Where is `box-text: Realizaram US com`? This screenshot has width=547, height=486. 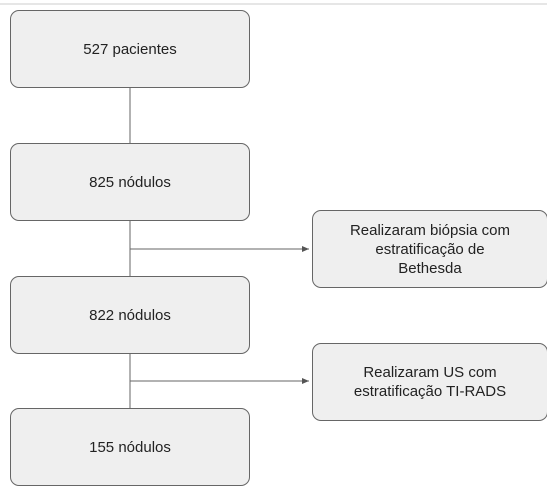
box-text: Realizaram US com is located at coordinates (430, 372).